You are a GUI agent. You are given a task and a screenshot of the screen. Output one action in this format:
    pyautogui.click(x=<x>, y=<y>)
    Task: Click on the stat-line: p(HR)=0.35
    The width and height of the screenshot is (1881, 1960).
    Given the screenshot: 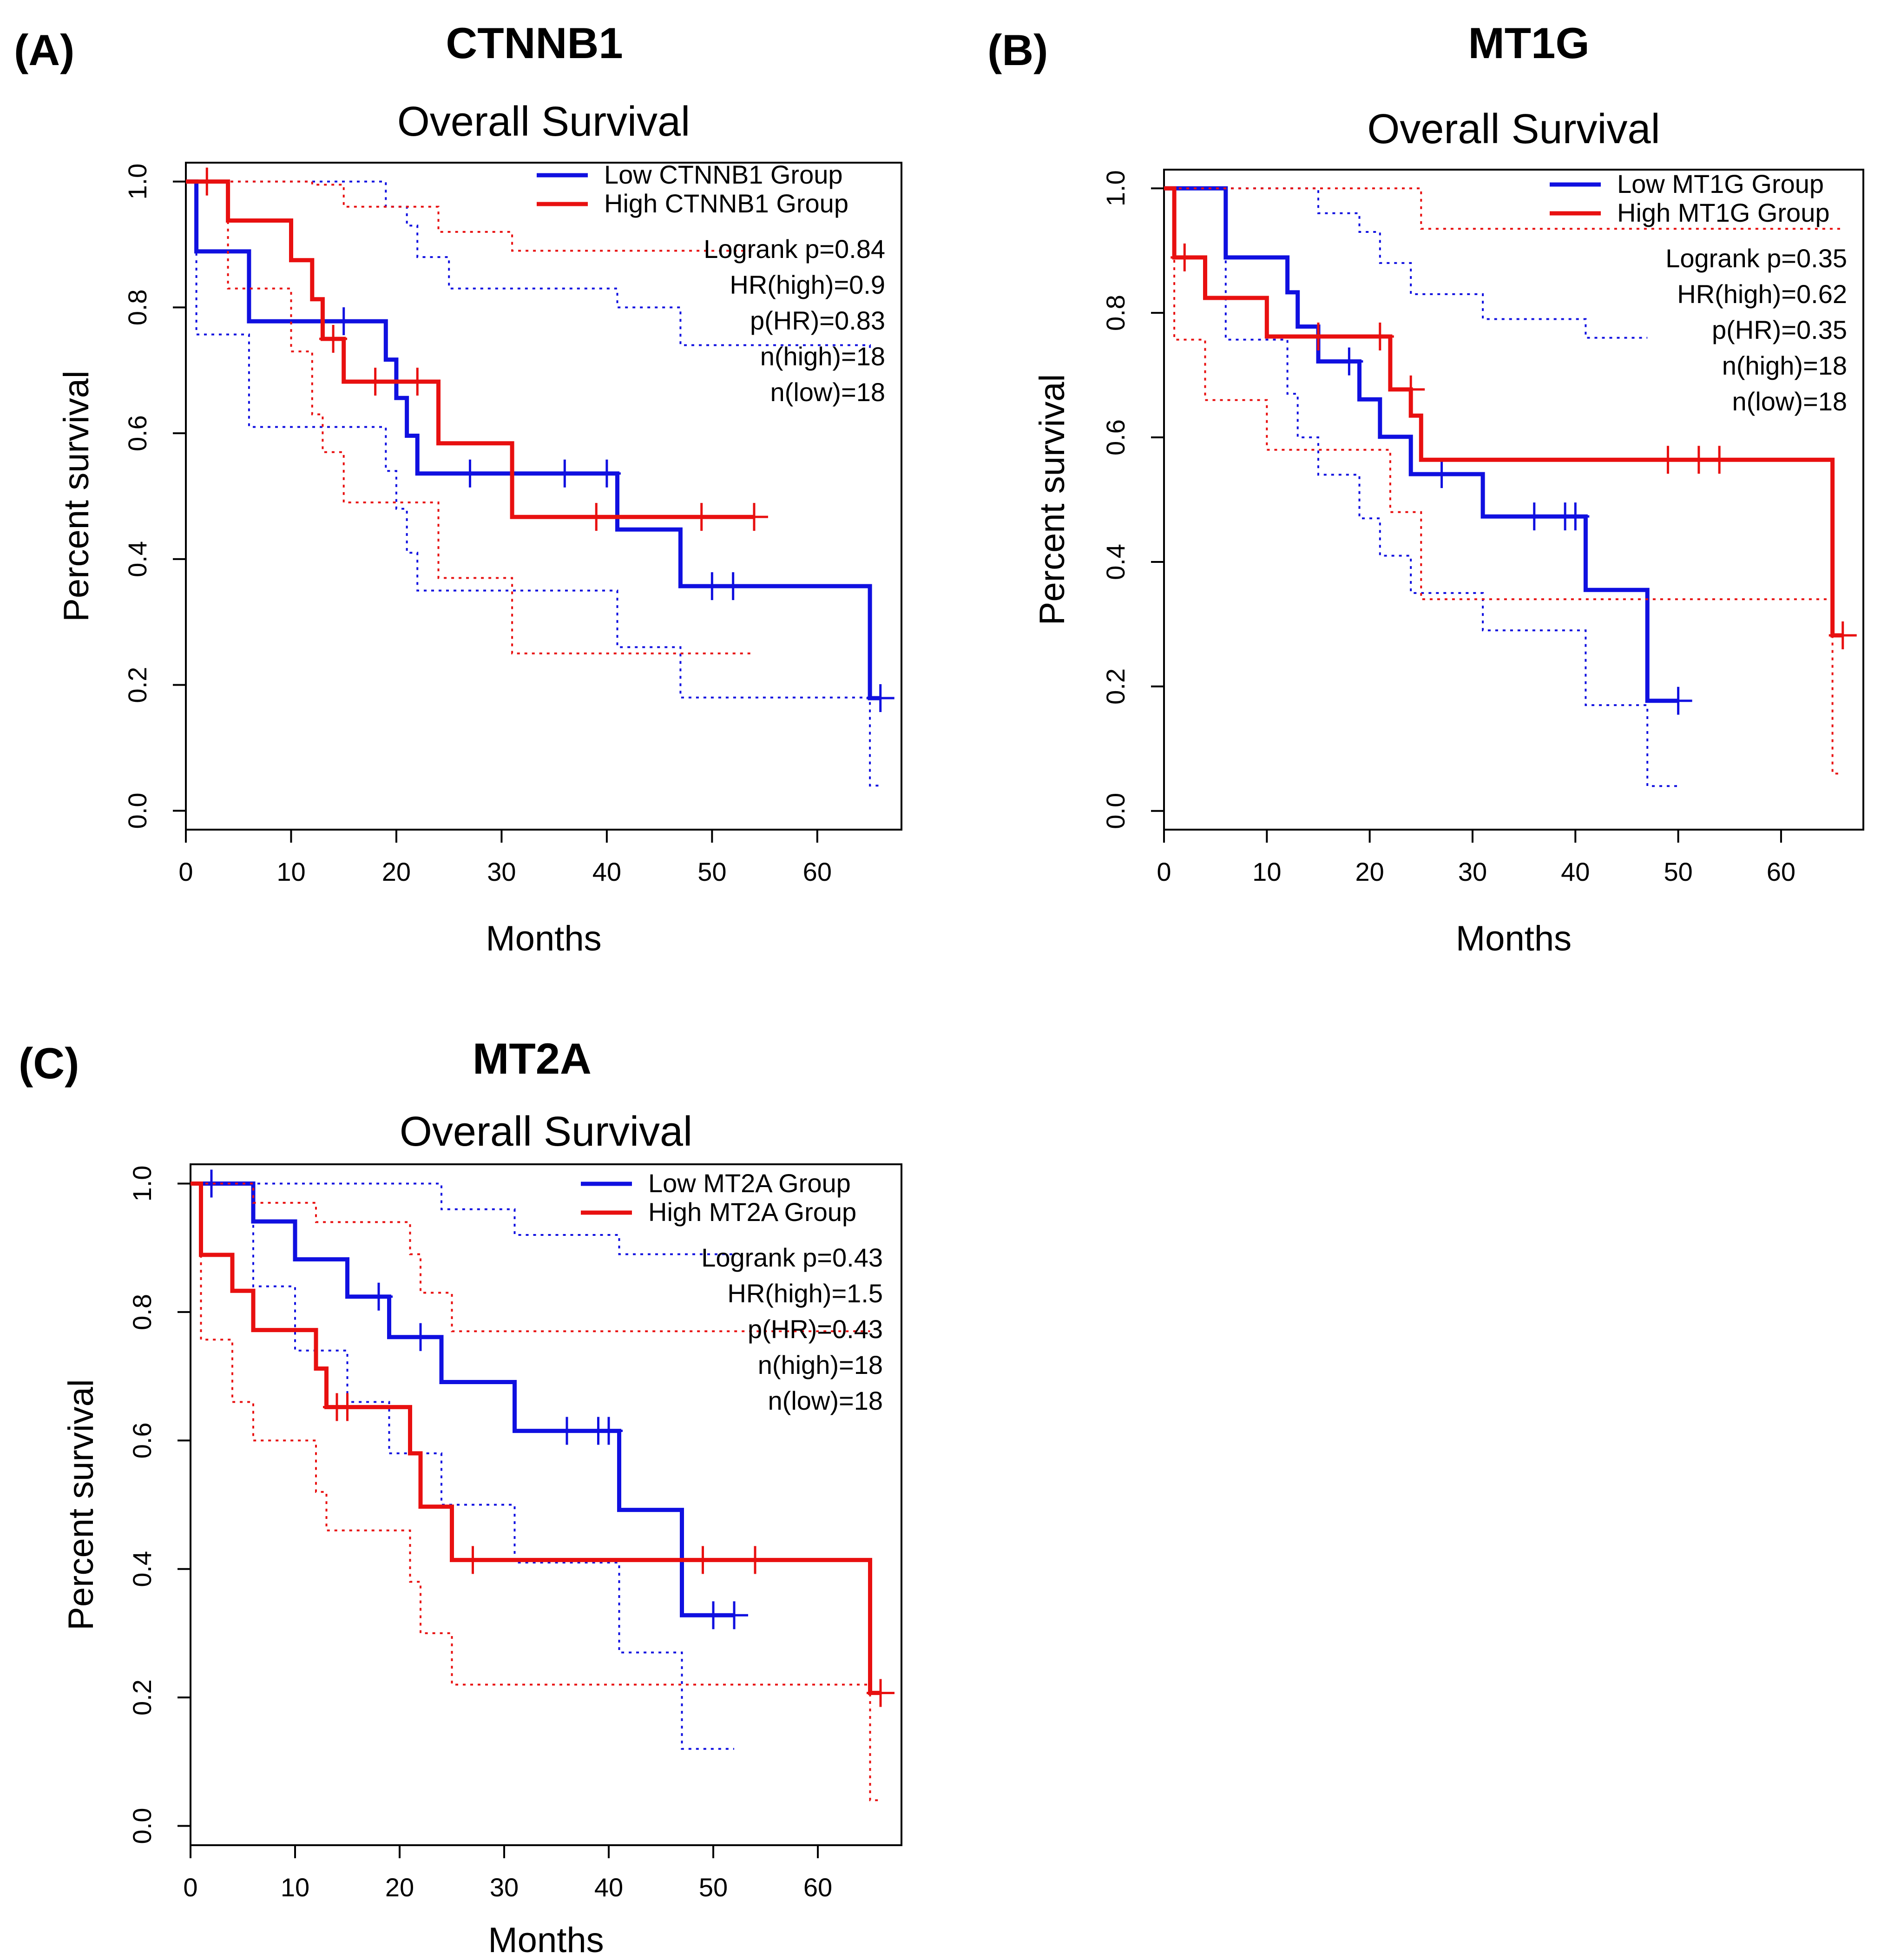 What is the action you would take?
    pyautogui.click(x=1779, y=329)
    